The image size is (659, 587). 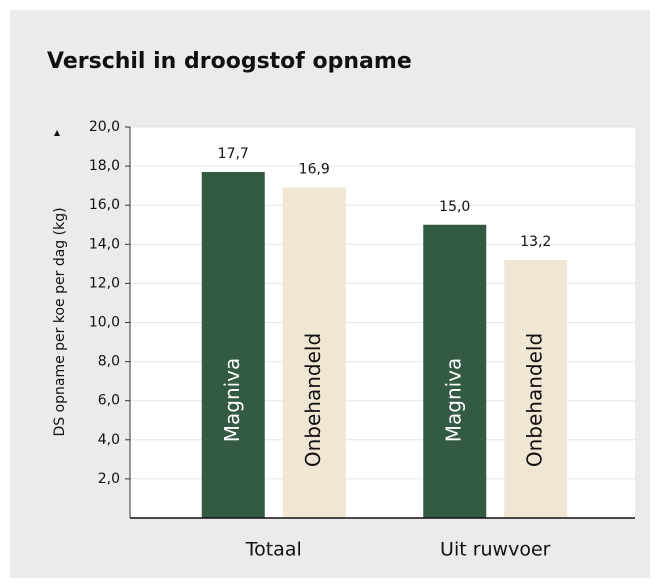 What do you see at coordinates (104, 127) in the screenshot?
I see `y-tick-label: 20,0` at bounding box center [104, 127].